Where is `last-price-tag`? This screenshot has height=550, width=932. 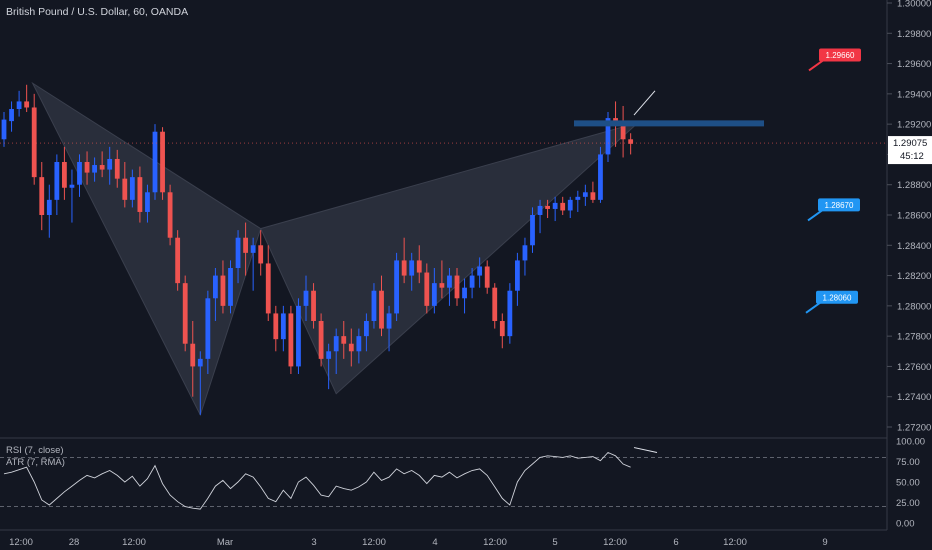
last-price-tag is located at coordinates (910, 150).